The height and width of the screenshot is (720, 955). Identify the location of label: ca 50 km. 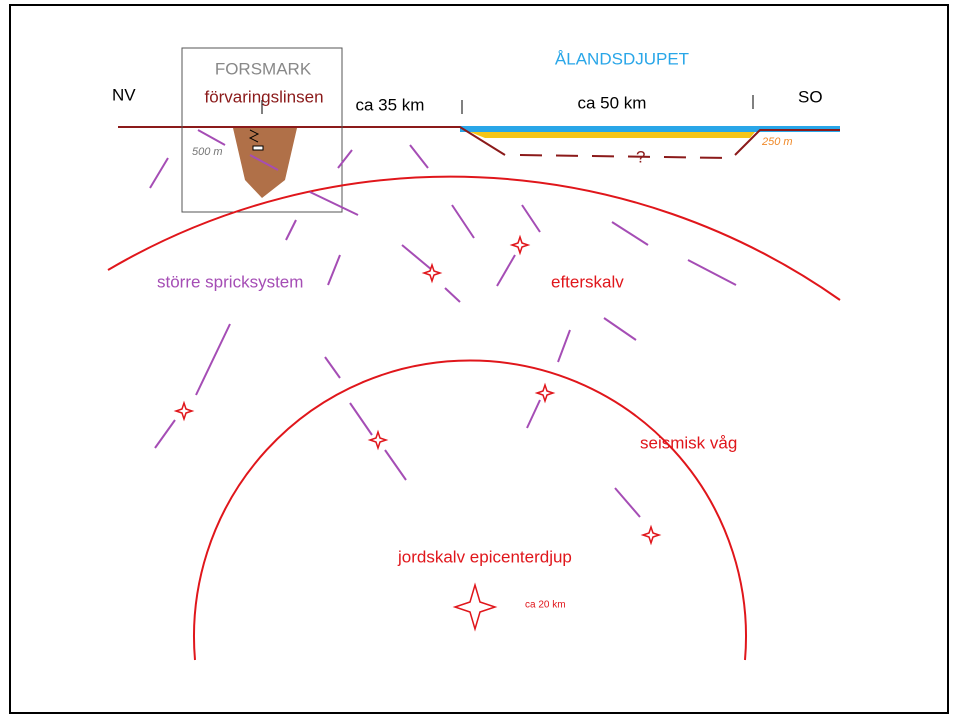
(612, 102).